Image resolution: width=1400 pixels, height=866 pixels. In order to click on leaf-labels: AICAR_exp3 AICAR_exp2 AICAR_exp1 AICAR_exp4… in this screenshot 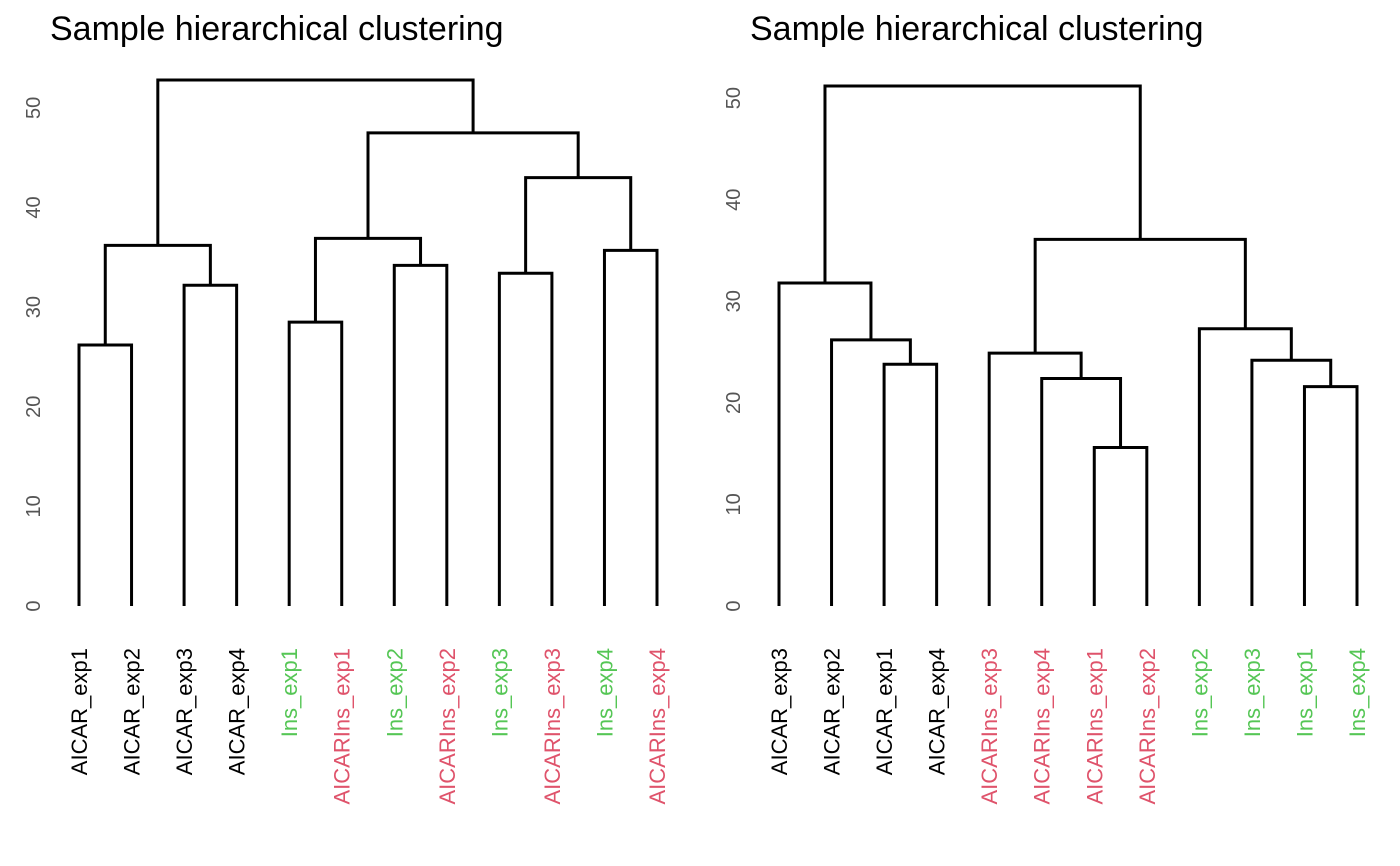, I will do `click(1068, 726)`.